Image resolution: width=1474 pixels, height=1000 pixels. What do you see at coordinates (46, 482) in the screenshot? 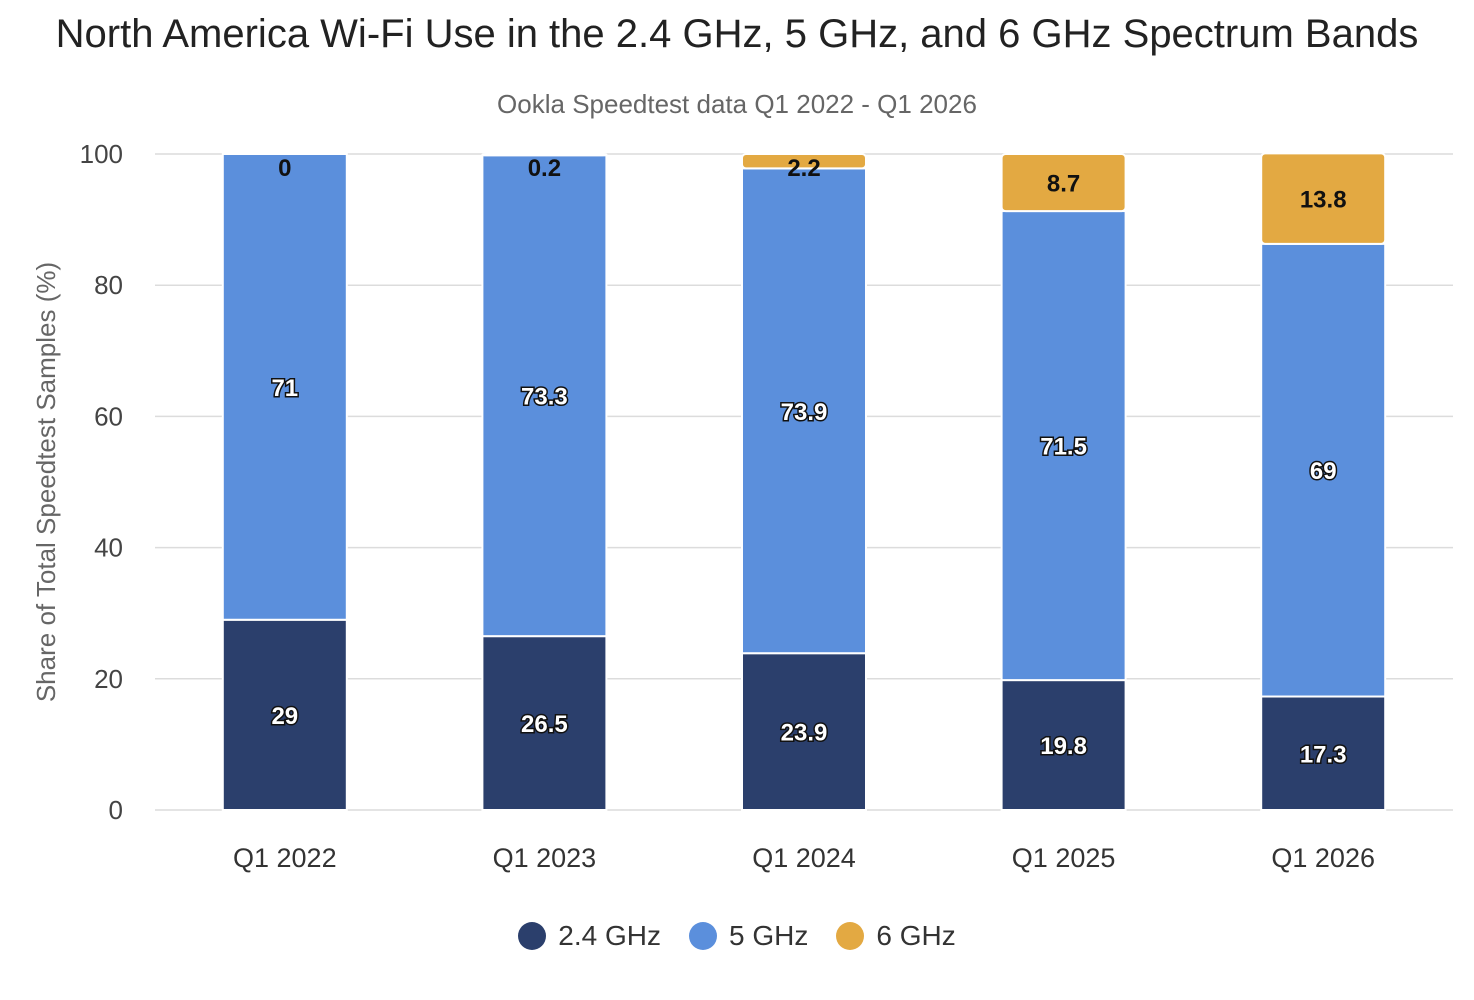
I see `y-axis-label: Share of Total Speedtest Samples (%)` at bounding box center [46, 482].